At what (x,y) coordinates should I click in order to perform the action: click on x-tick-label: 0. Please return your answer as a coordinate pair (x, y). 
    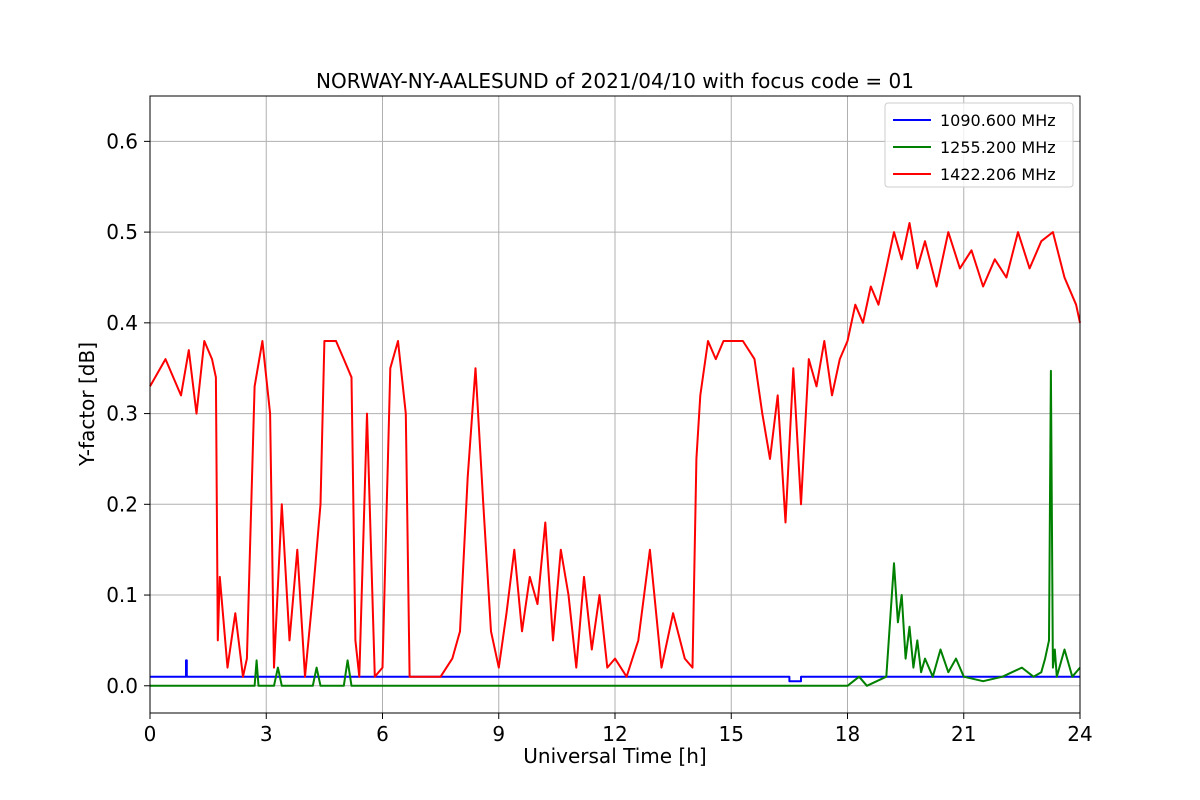
    Looking at the image, I should click on (150, 734).